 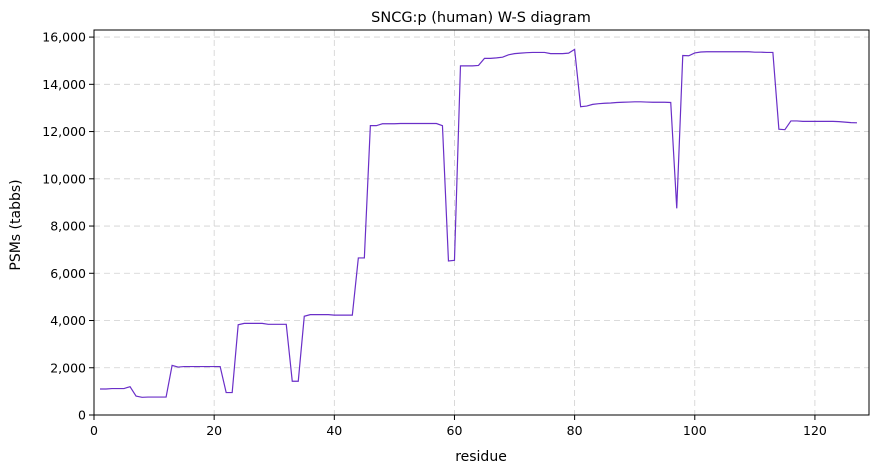 What do you see at coordinates (64, 178) in the screenshot?
I see `y-tick-label: 10,000` at bounding box center [64, 178].